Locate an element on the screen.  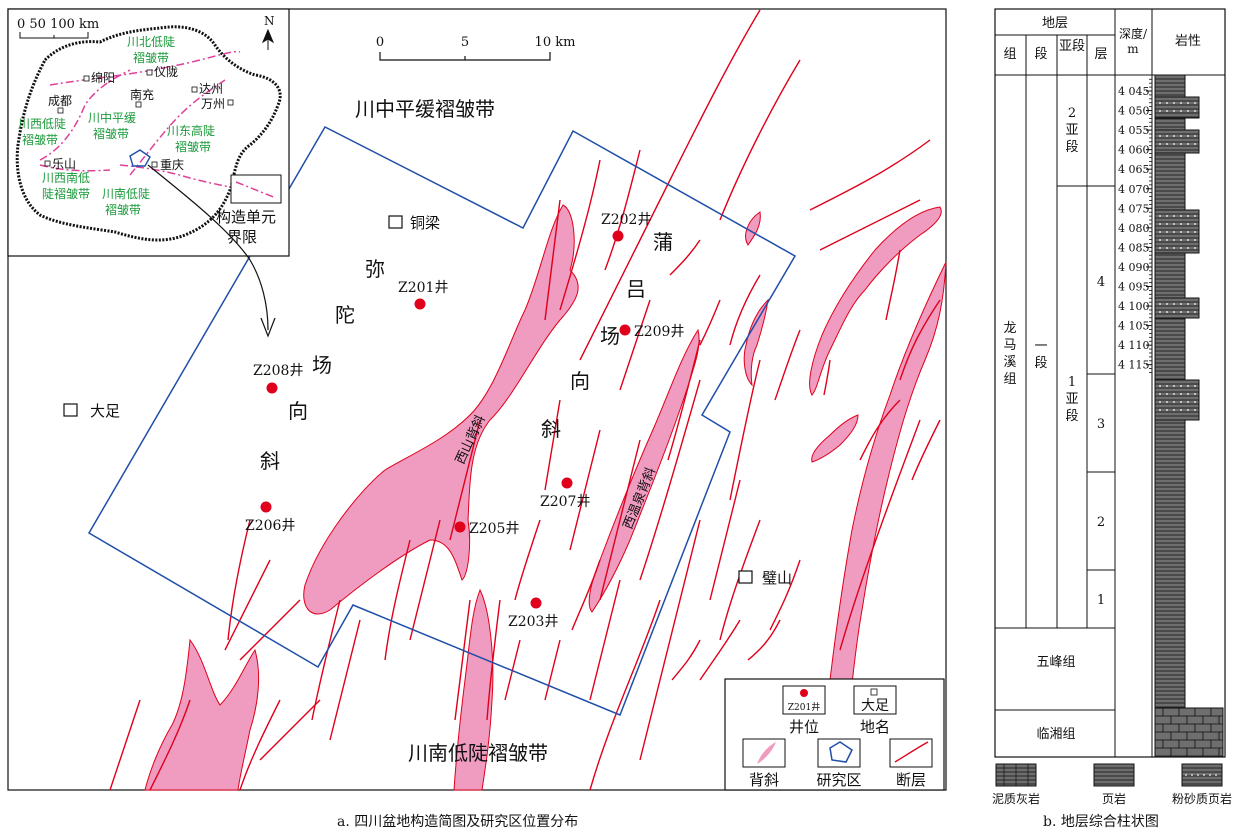
city-label: 乐山 is located at coordinates (64, 164).